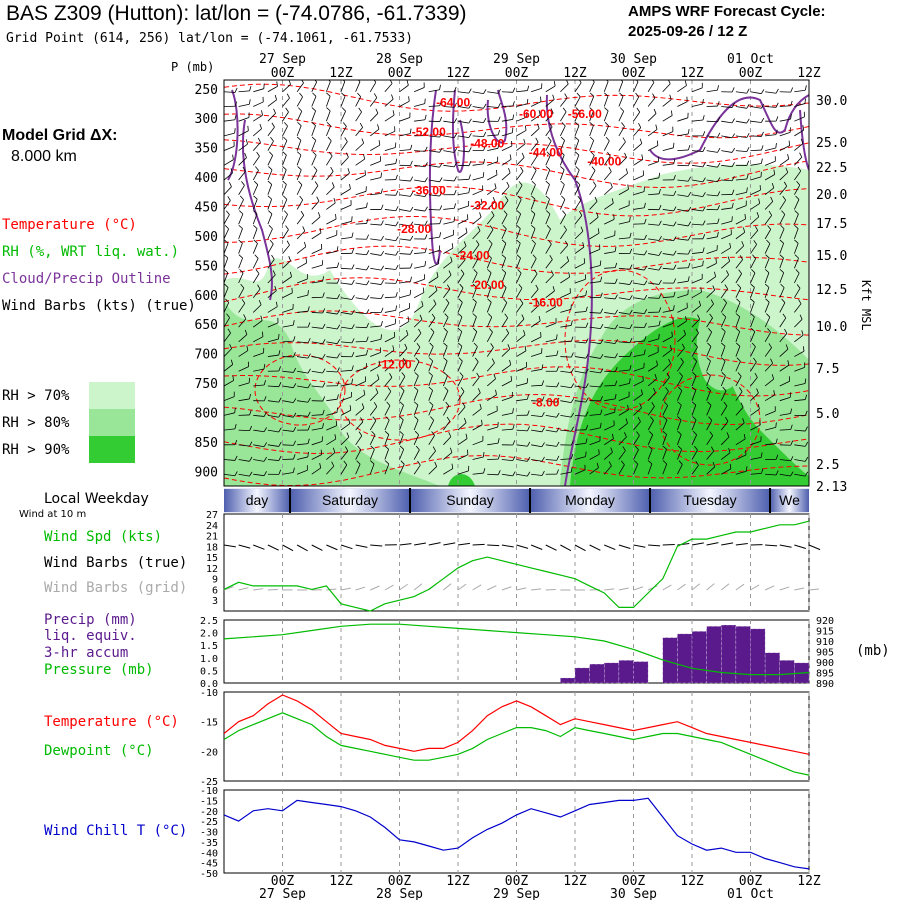 This screenshot has height=900, width=900. Describe the element at coordinates (112, 449) in the screenshot. I see `rh90-swatch` at that location.